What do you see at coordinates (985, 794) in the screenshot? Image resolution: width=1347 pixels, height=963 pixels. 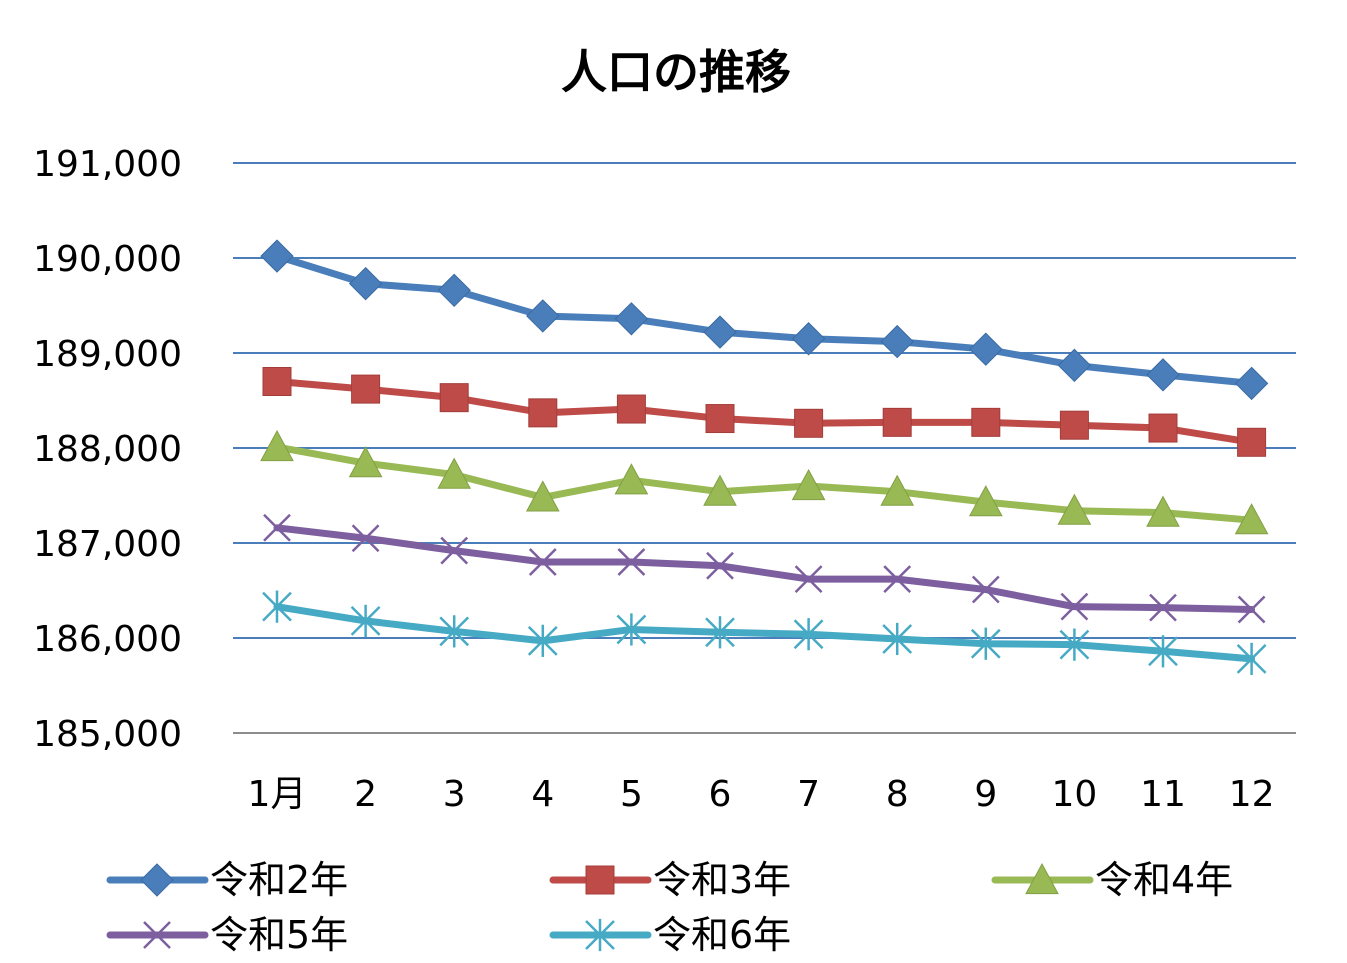 I see `x-tick-label: 9` at bounding box center [985, 794].